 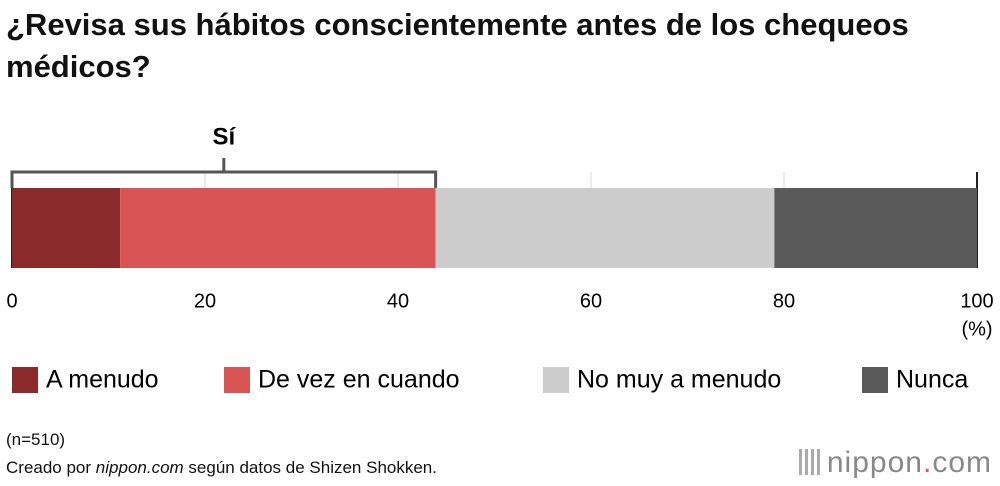 I want to click on x-tick-label: 40, so click(x=398, y=301).